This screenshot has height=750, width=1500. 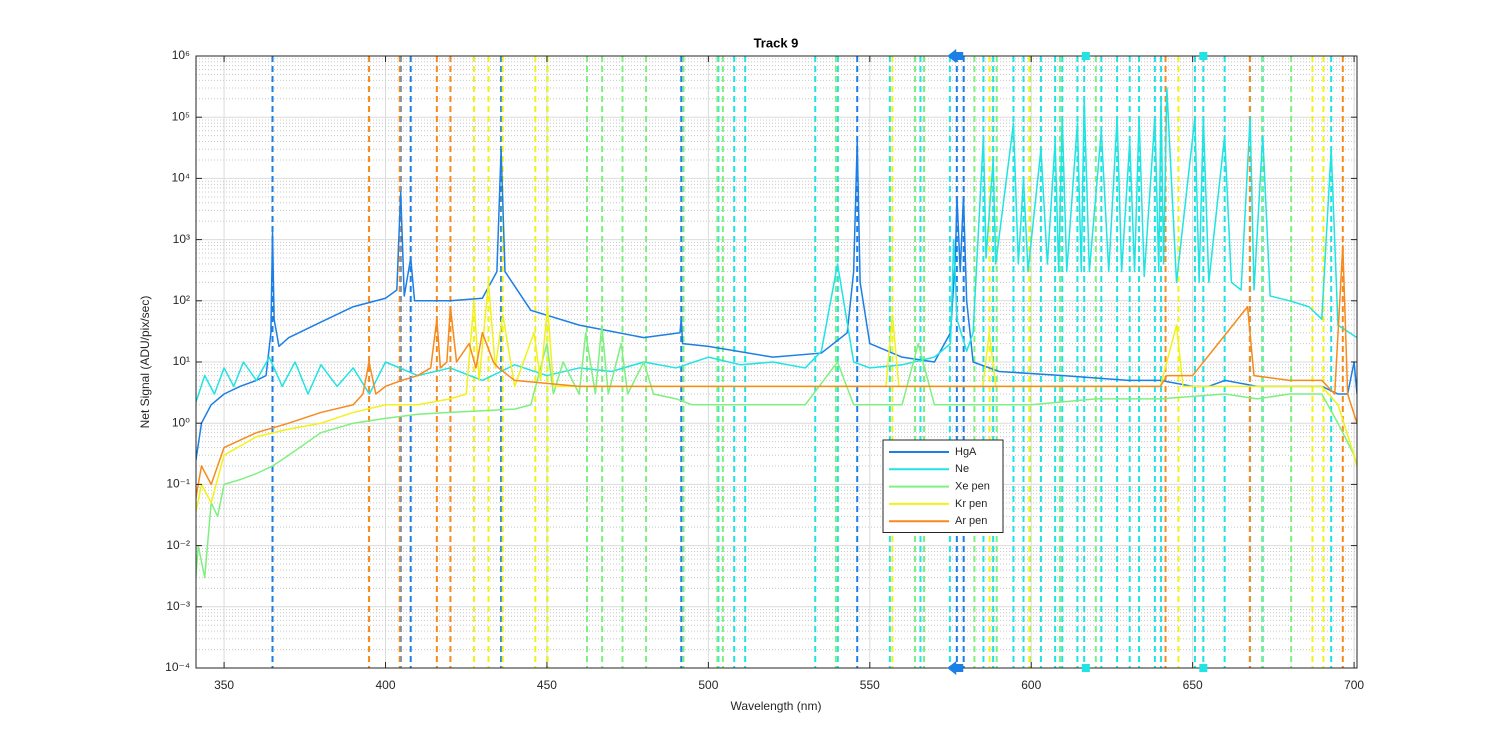 I want to click on x-tick-label: 500, so click(x=708, y=685).